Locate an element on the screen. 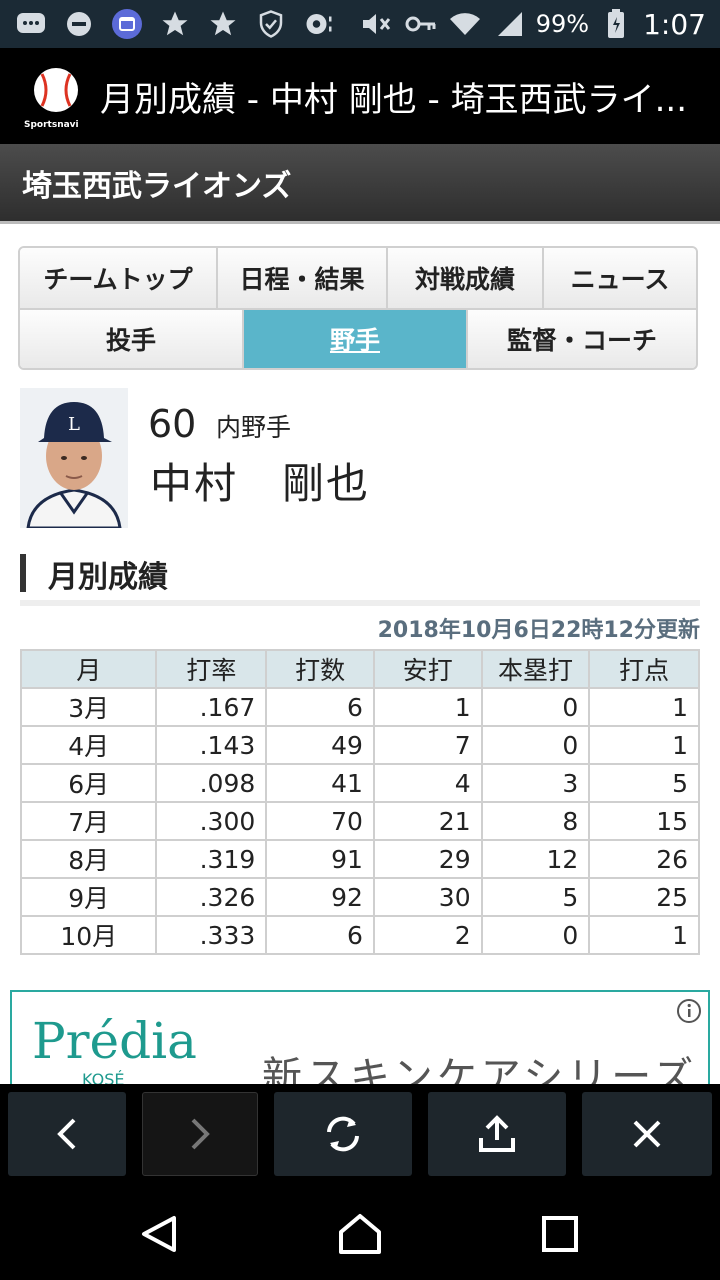 This screenshot has height=1280, width=720. table-row: 4月 .143 49 7 0 1 is located at coordinates (359, 745).